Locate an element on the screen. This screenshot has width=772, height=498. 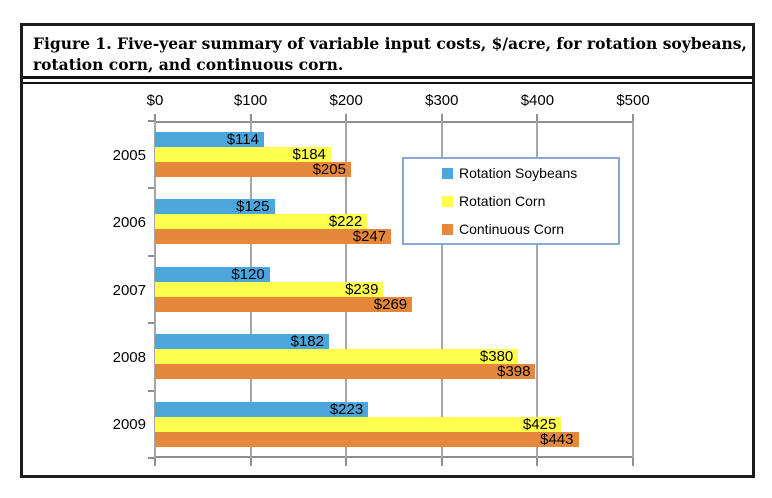
bar-value-label: $269 is located at coordinates (390, 304).